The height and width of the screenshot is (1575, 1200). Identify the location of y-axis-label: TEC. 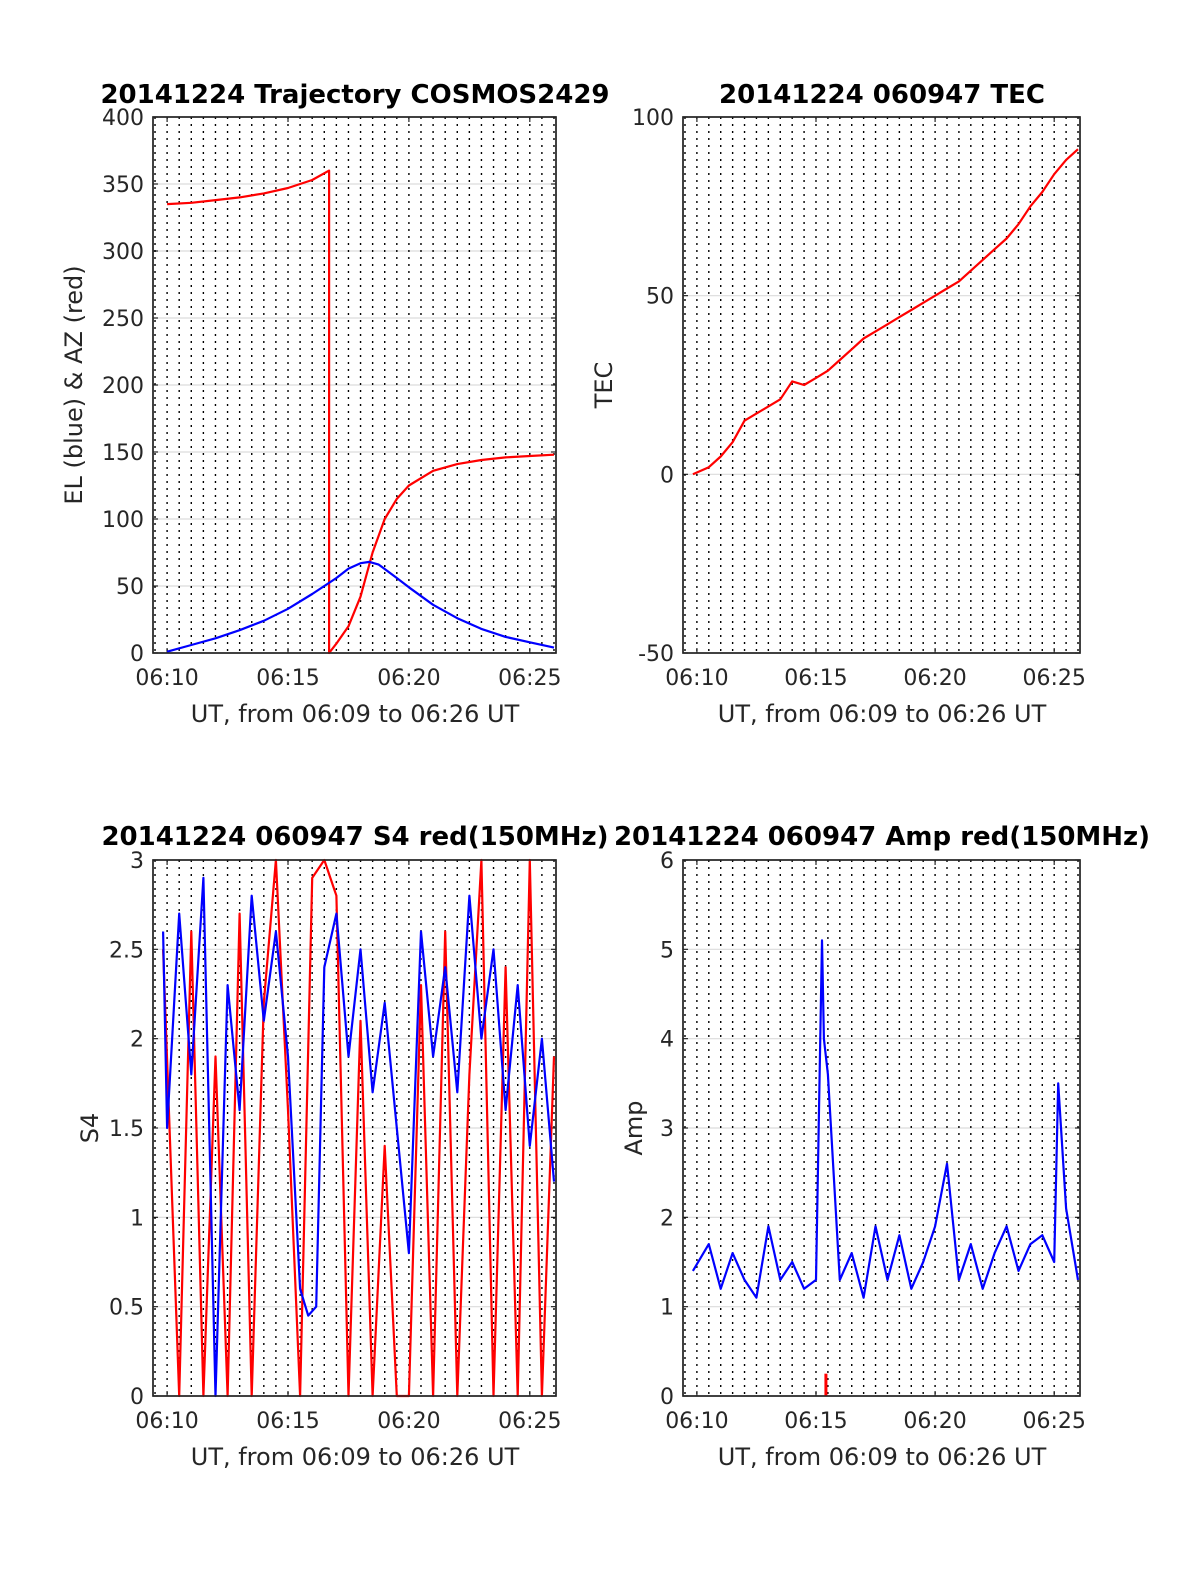
(604, 386).